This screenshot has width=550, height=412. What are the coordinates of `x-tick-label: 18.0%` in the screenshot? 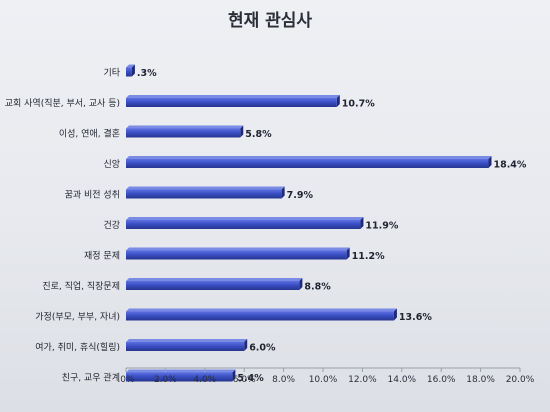 It's located at (480, 380).